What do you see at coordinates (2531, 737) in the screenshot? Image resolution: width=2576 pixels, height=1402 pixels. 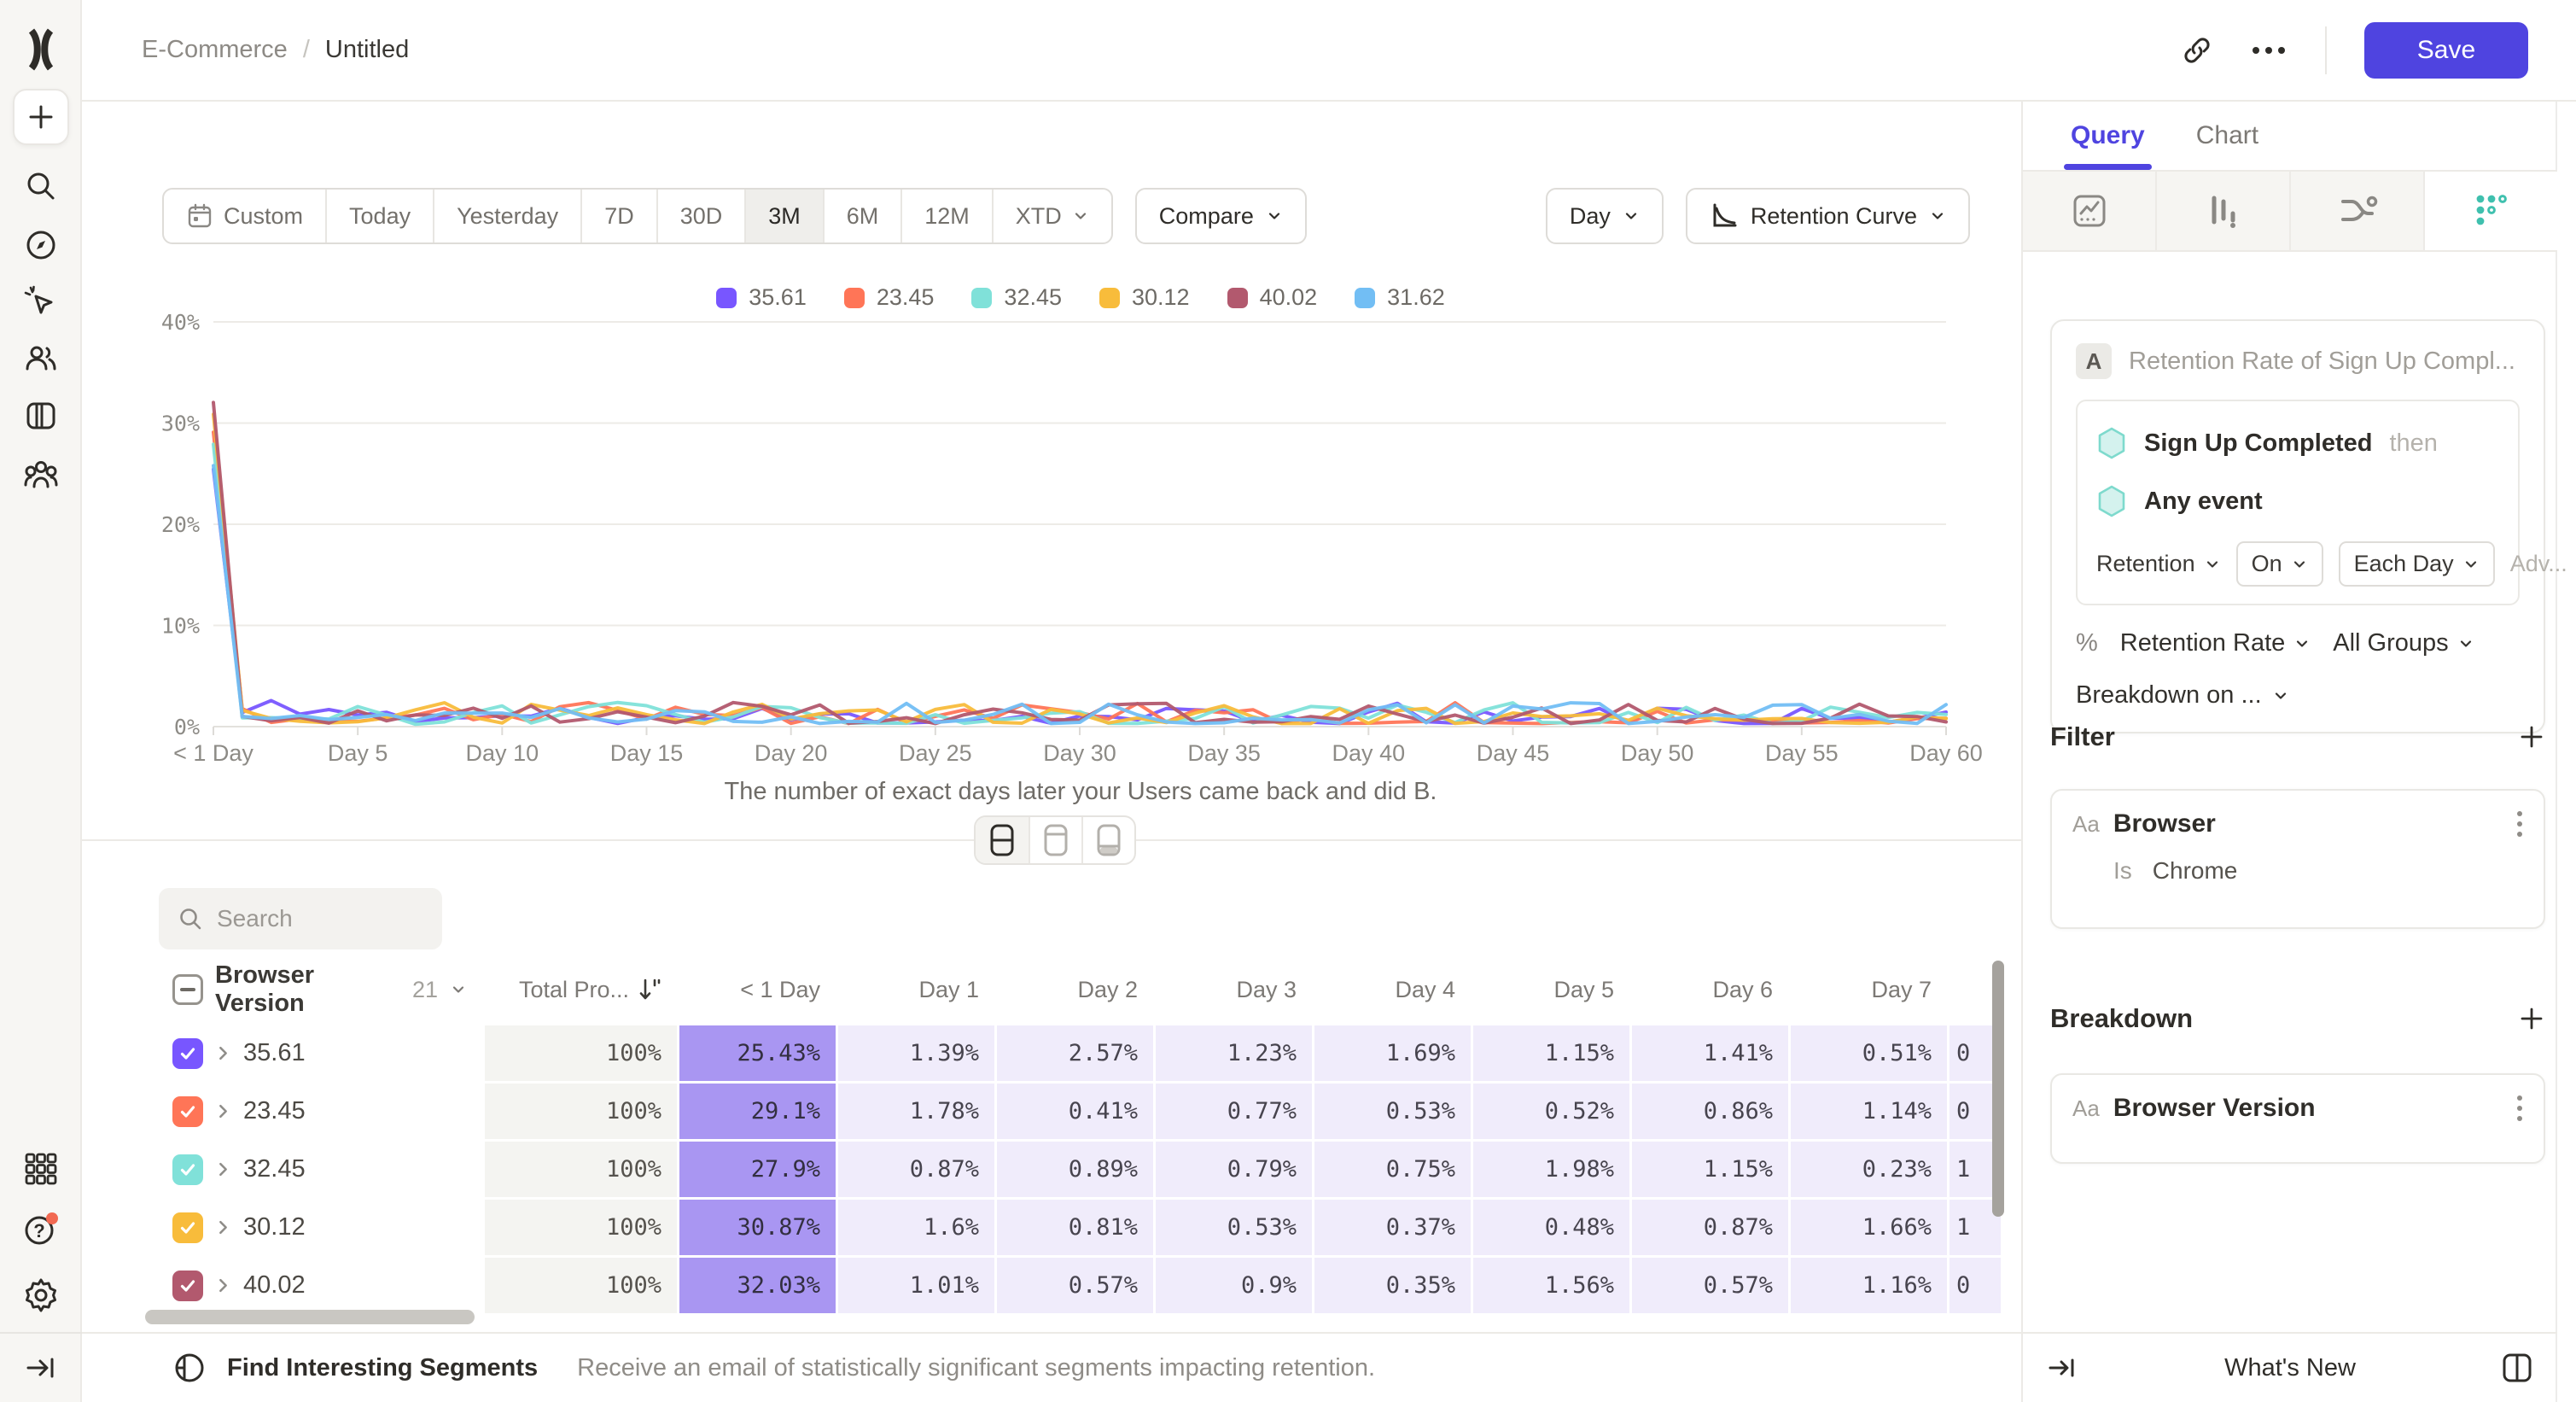 I see `add-filter-button` at bounding box center [2531, 737].